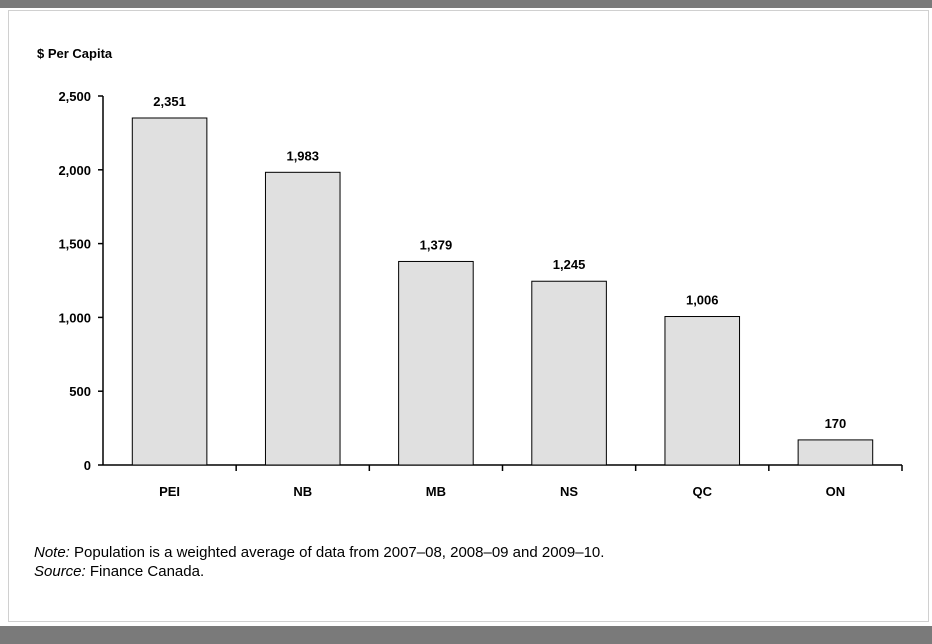 The height and width of the screenshot is (644, 932). Describe the element at coordinates (74, 96) in the screenshot. I see `y-tick-label: 2,500` at that location.